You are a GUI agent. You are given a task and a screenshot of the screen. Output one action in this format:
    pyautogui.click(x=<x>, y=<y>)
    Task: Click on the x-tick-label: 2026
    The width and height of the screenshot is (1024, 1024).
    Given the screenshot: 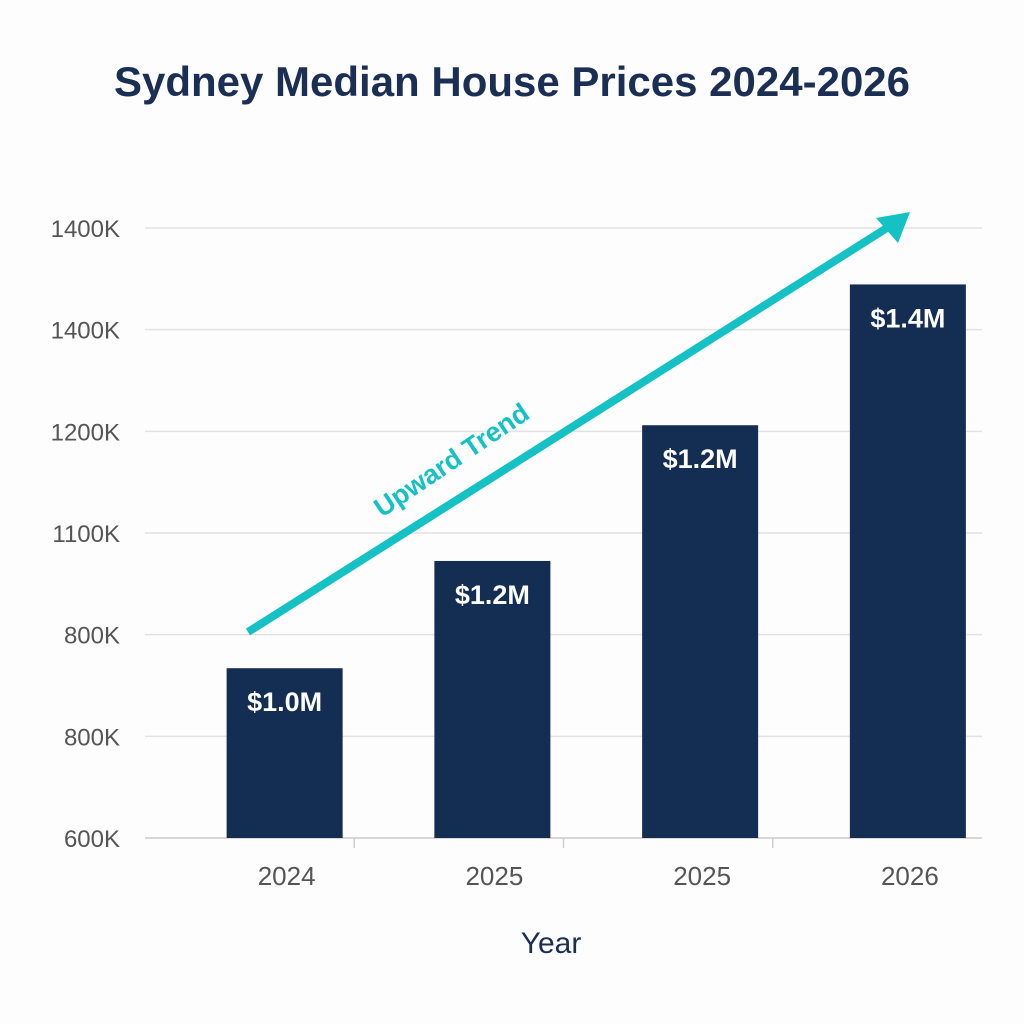 What is the action you would take?
    pyautogui.click(x=910, y=876)
    